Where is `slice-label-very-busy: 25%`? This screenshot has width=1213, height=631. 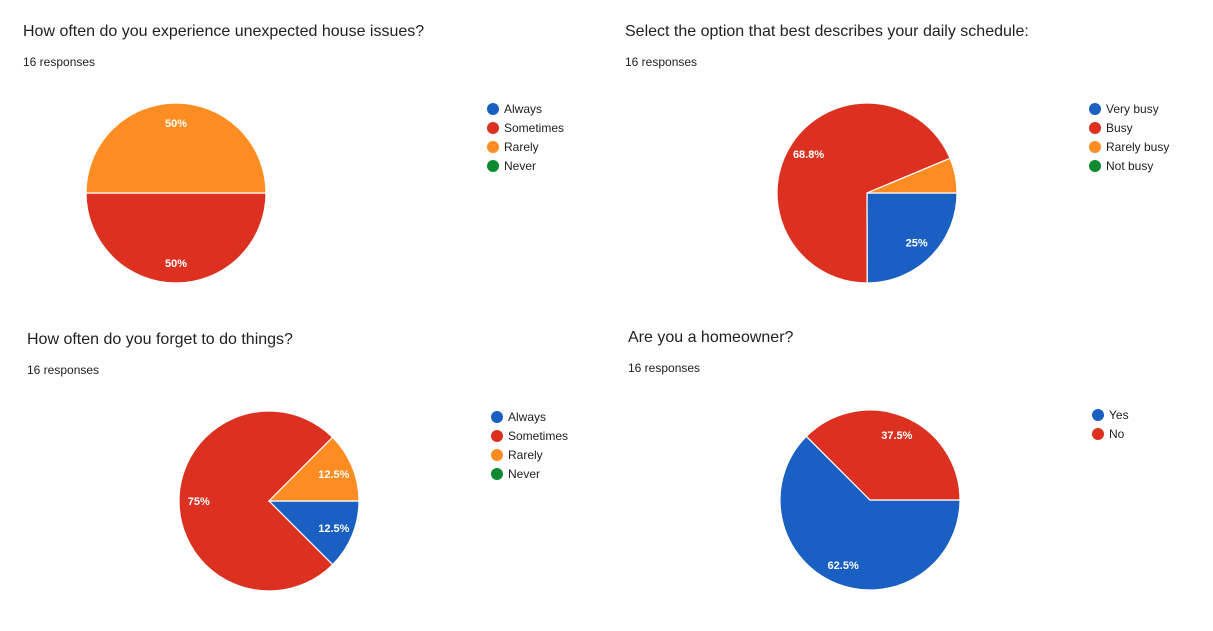 slice-label-very-busy: 25% is located at coordinates (917, 244).